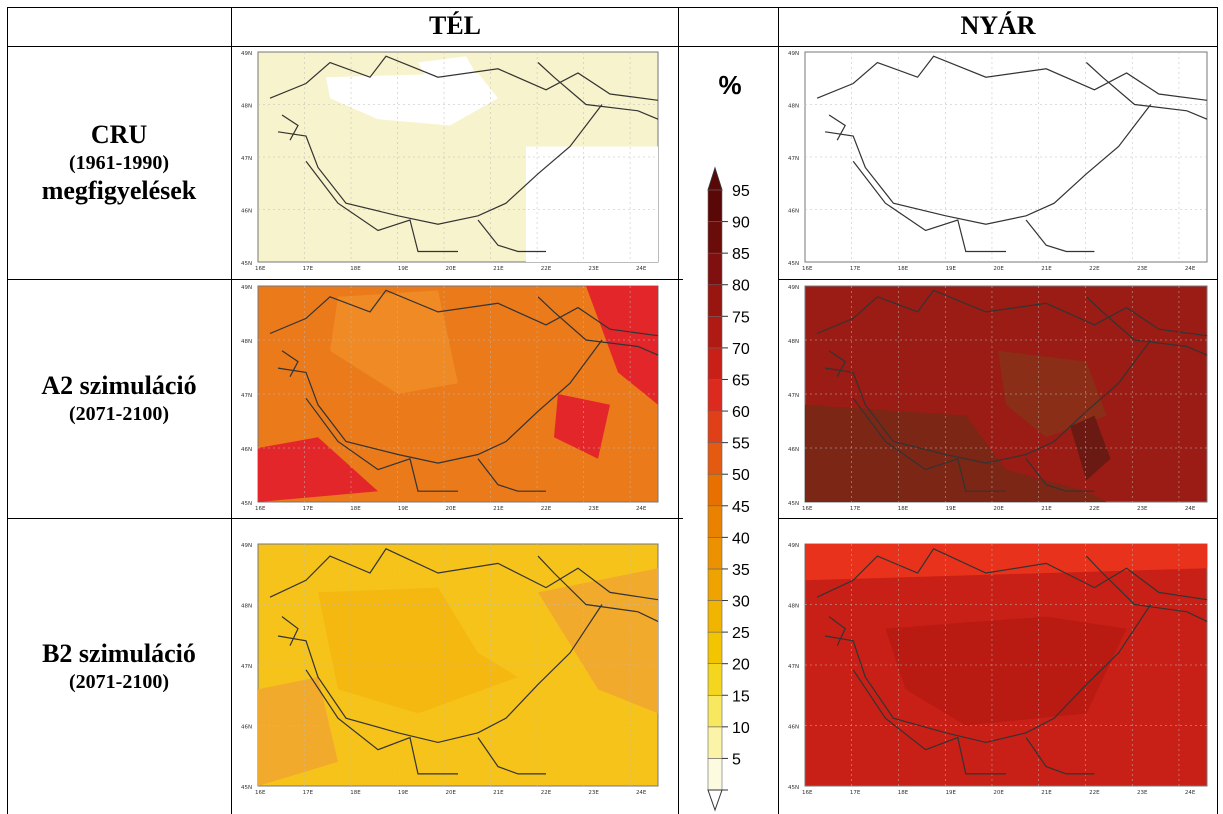 This screenshot has height=814, width=1223. What do you see at coordinates (641, 269) in the screenshot?
I see `longitude-label: 24E` at bounding box center [641, 269].